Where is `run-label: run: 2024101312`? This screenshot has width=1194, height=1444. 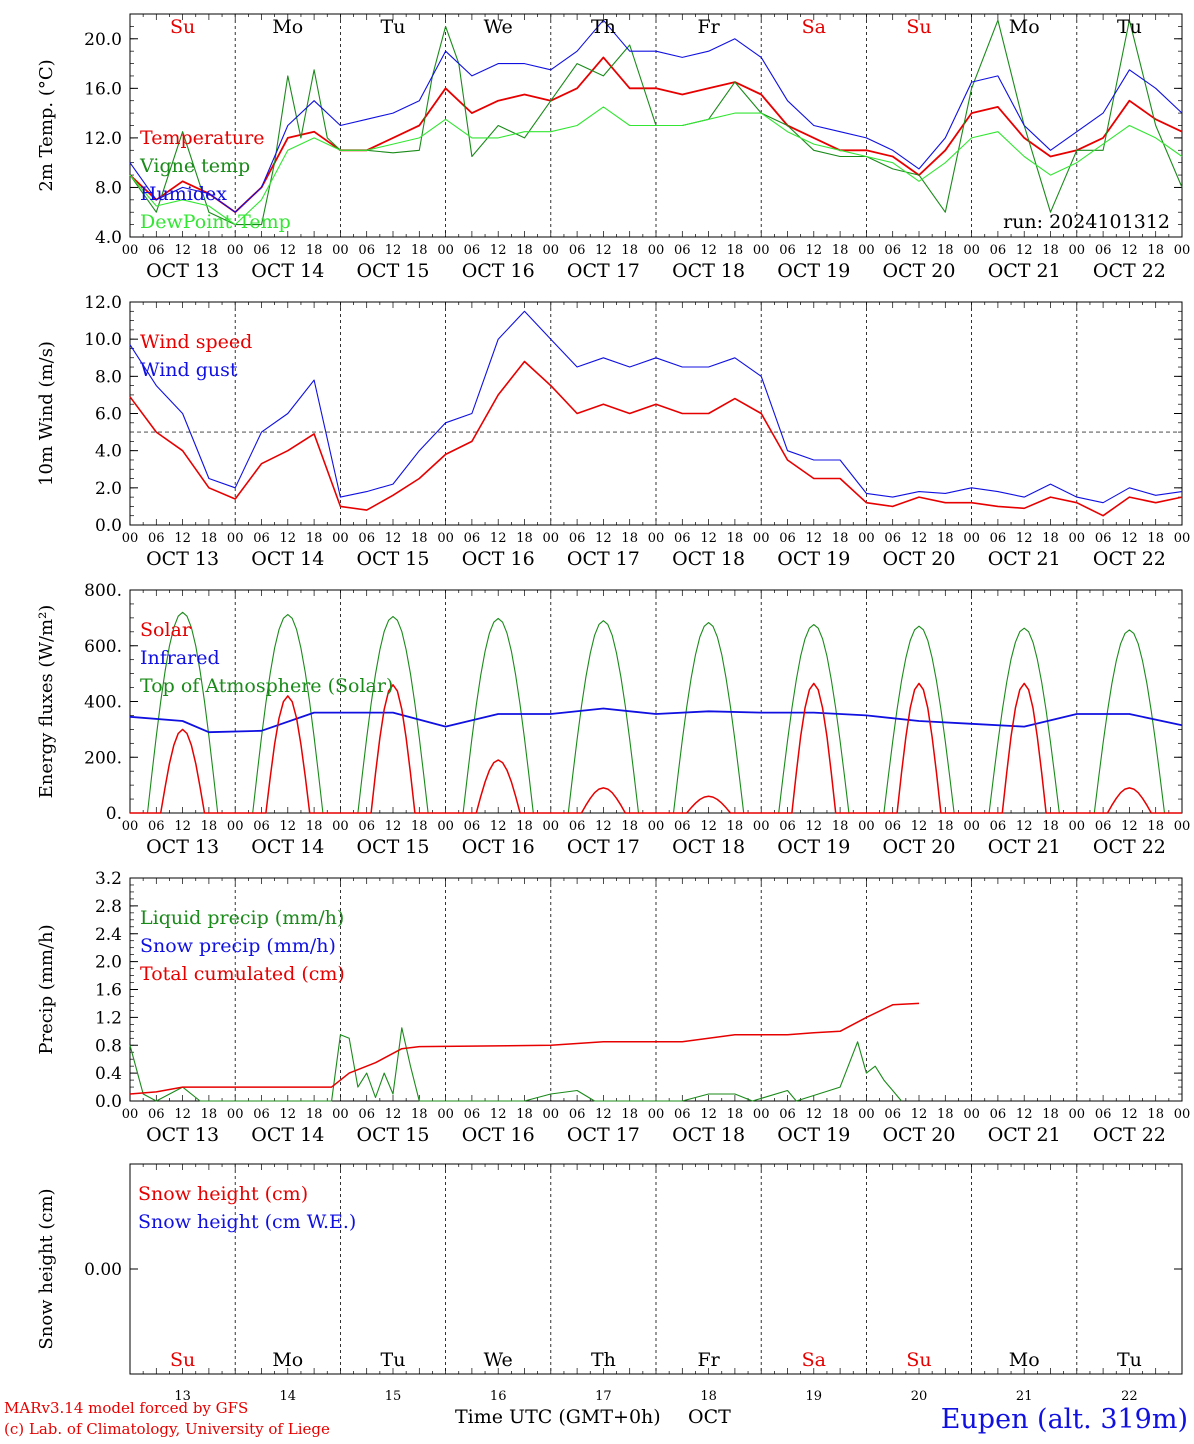 run-label: run: 2024101312 is located at coordinates (1086, 222).